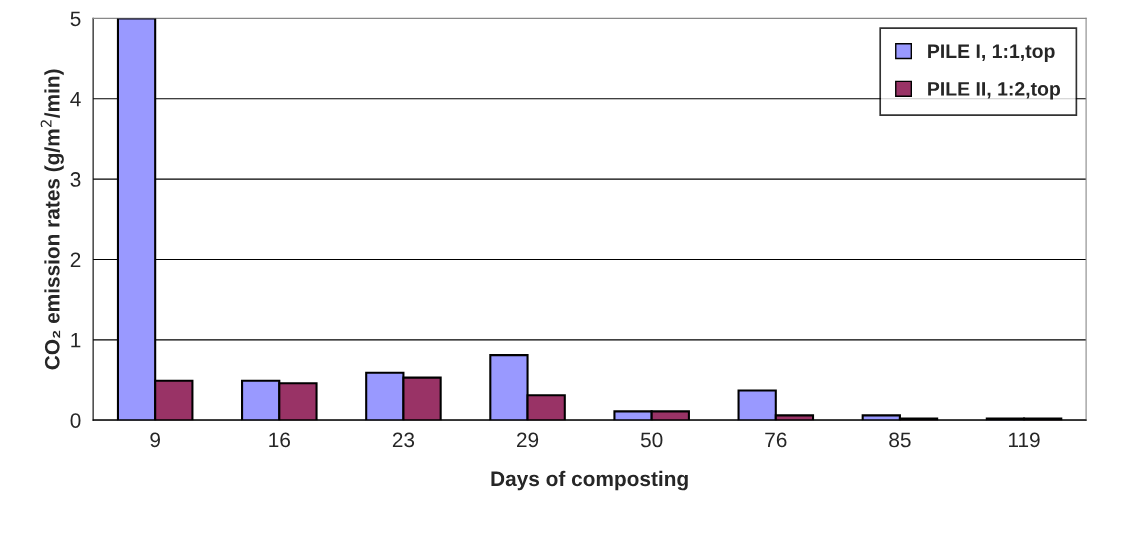 The image size is (1122, 558). I want to click on y-tick-label: 4, so click(75, 99).